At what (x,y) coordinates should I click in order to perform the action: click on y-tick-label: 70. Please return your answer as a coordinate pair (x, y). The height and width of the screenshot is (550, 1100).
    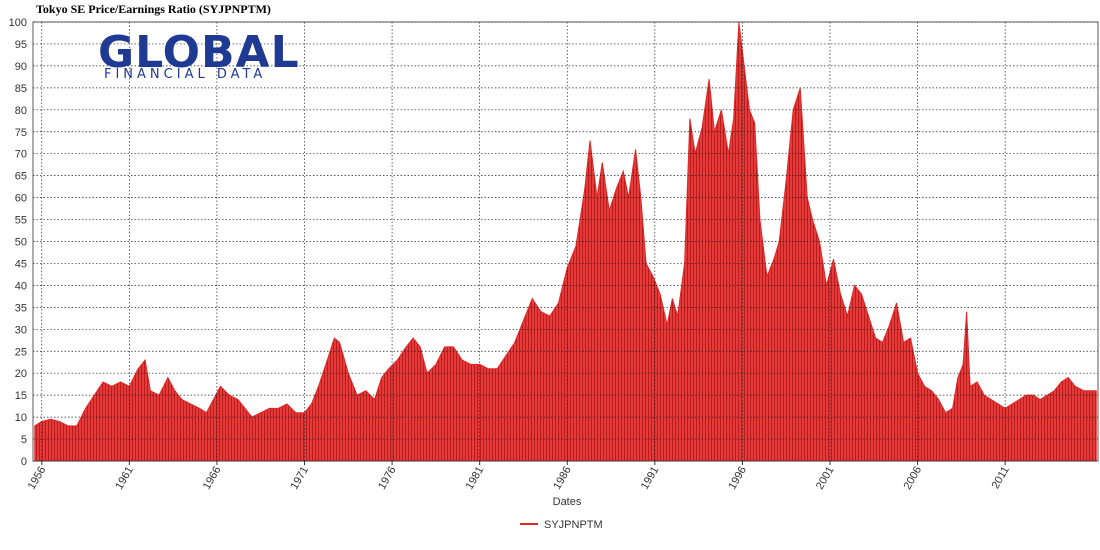
    Looking at the image, I should click on (21, 155).